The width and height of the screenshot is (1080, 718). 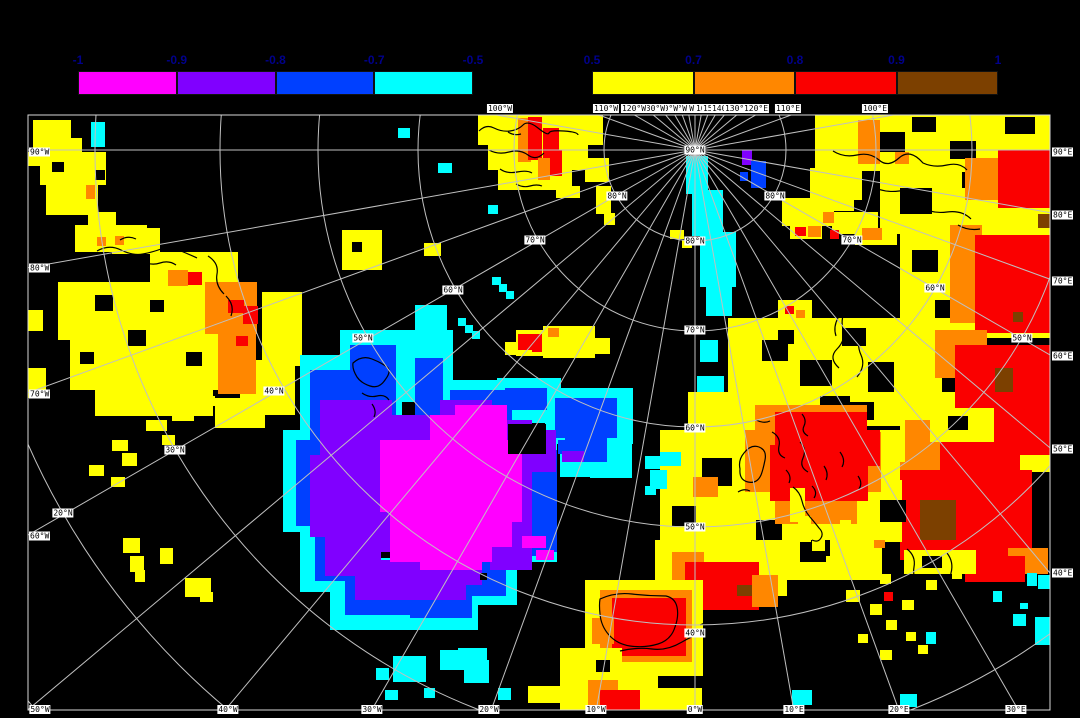 I want to click on colorbar-negative-segment, so click(x=127, y=83).